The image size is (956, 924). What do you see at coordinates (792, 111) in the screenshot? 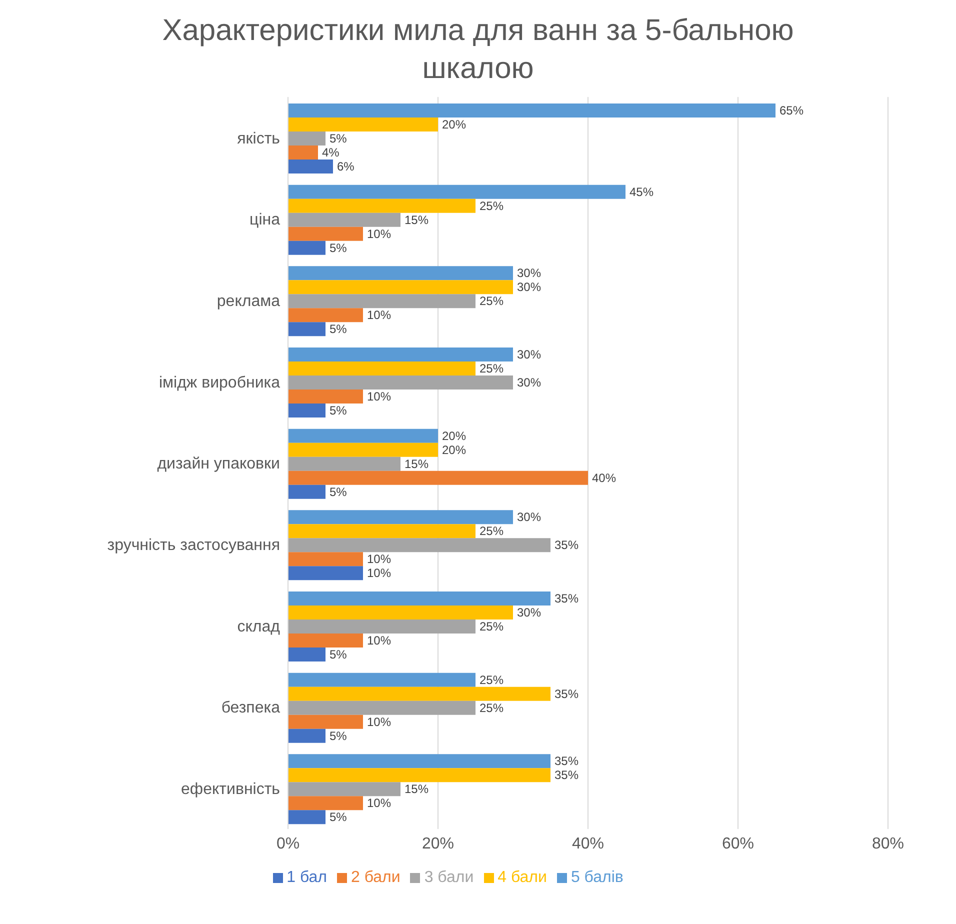
I see `data-label: 65%` at bounding box center [792, 111].